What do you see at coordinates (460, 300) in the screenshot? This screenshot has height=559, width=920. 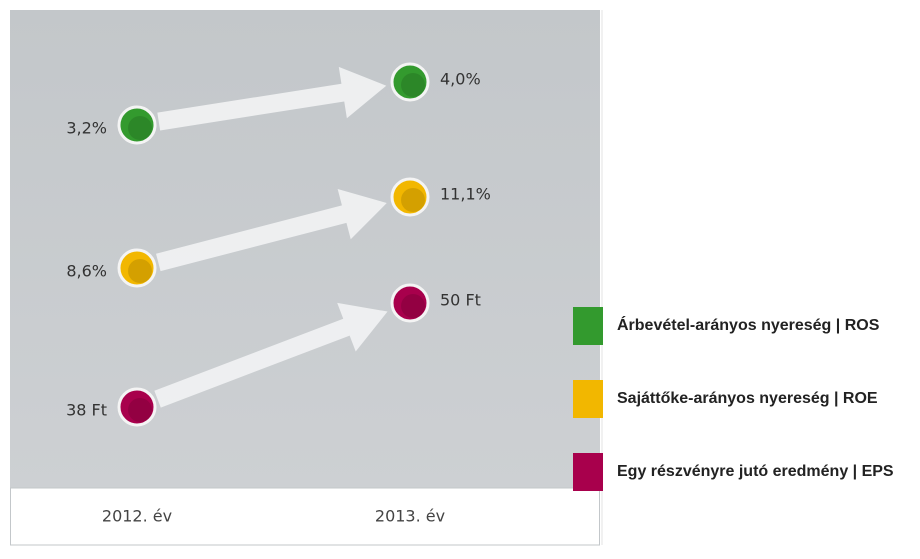 I see `value-label: 50 Ft` at bounding box center [460, 300].